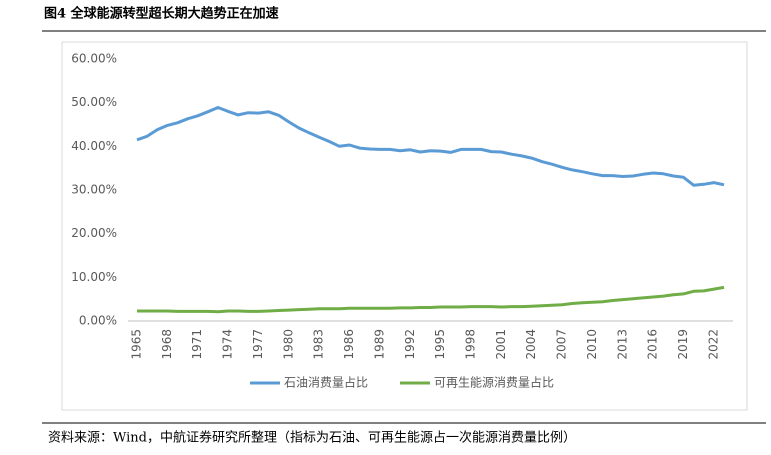 The height and width of the screenshot is (455, 771). What do you see at coordinates (258, 344) in the screenshot?
I see `x-tick-label: 1977` at bounding box center [258, 344].